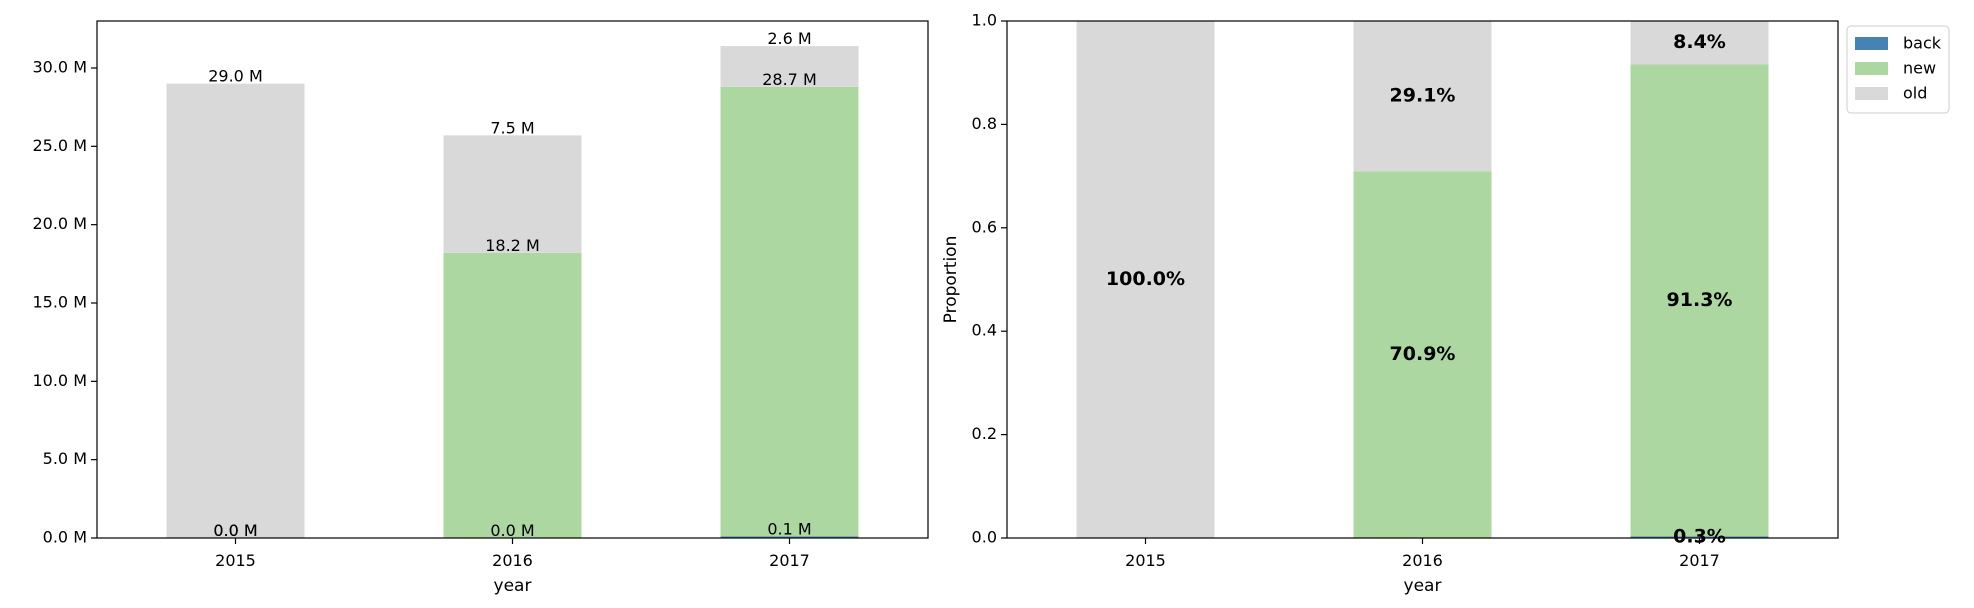  I want to click on chart-0-xtick-label: 2016, so click(512, 560).